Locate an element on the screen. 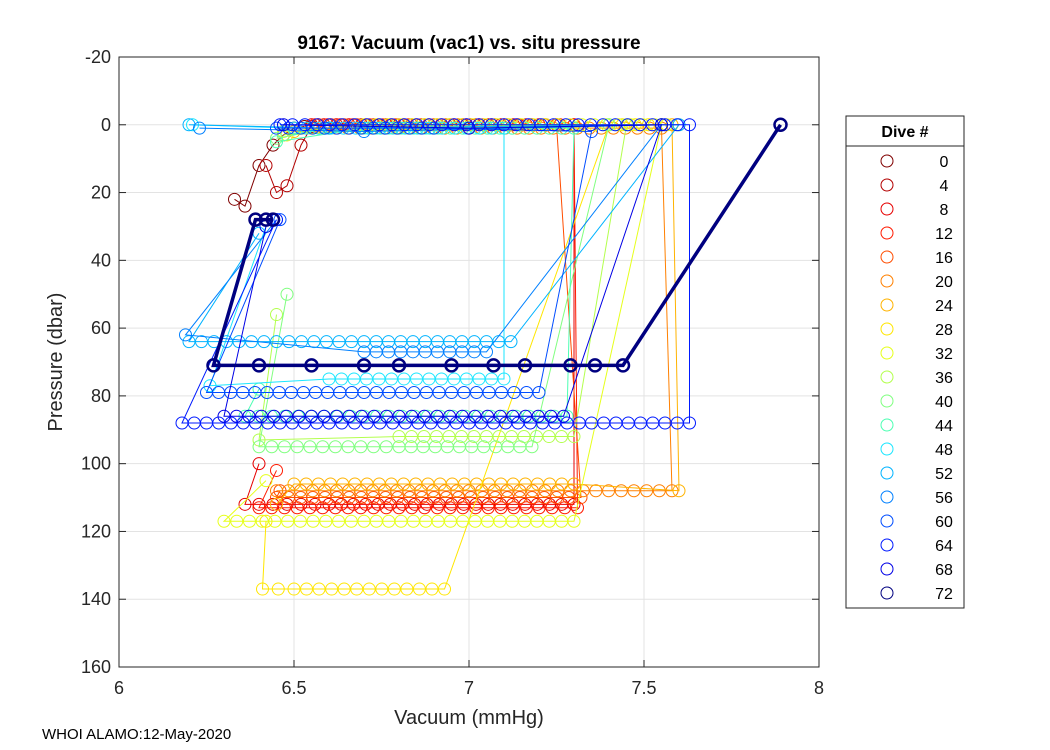  y-tick-label: 0 is located at coordinates (106, 125).